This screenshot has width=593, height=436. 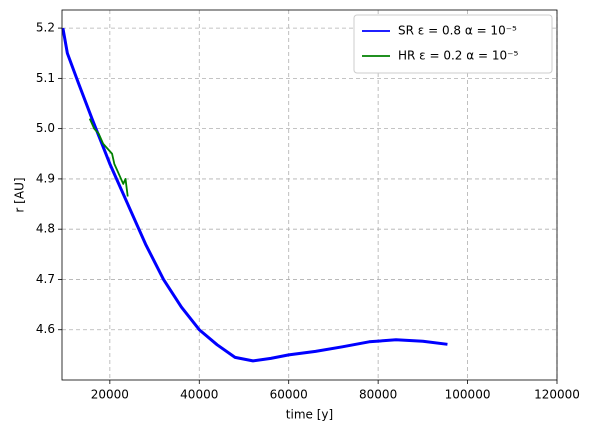 I want to click on data-line, so click(x=108, y=157).